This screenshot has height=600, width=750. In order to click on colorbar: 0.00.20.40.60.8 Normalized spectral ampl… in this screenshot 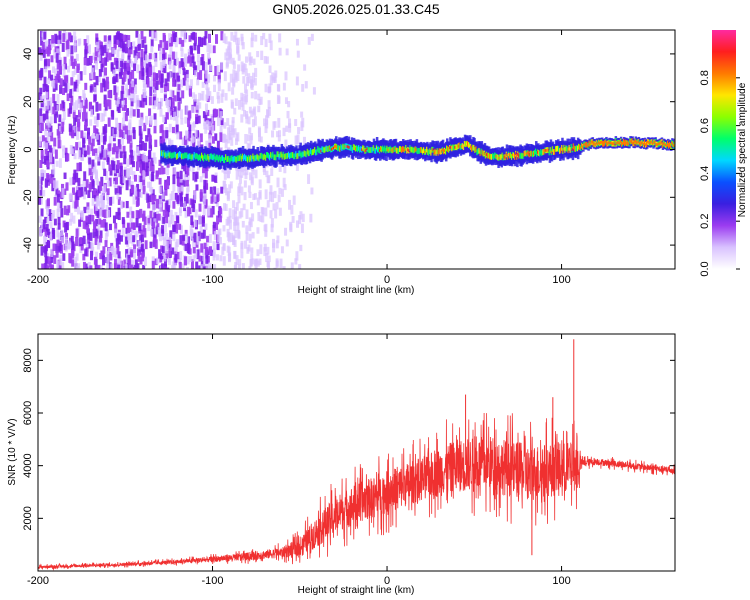, I will do `click(723, 153)`.